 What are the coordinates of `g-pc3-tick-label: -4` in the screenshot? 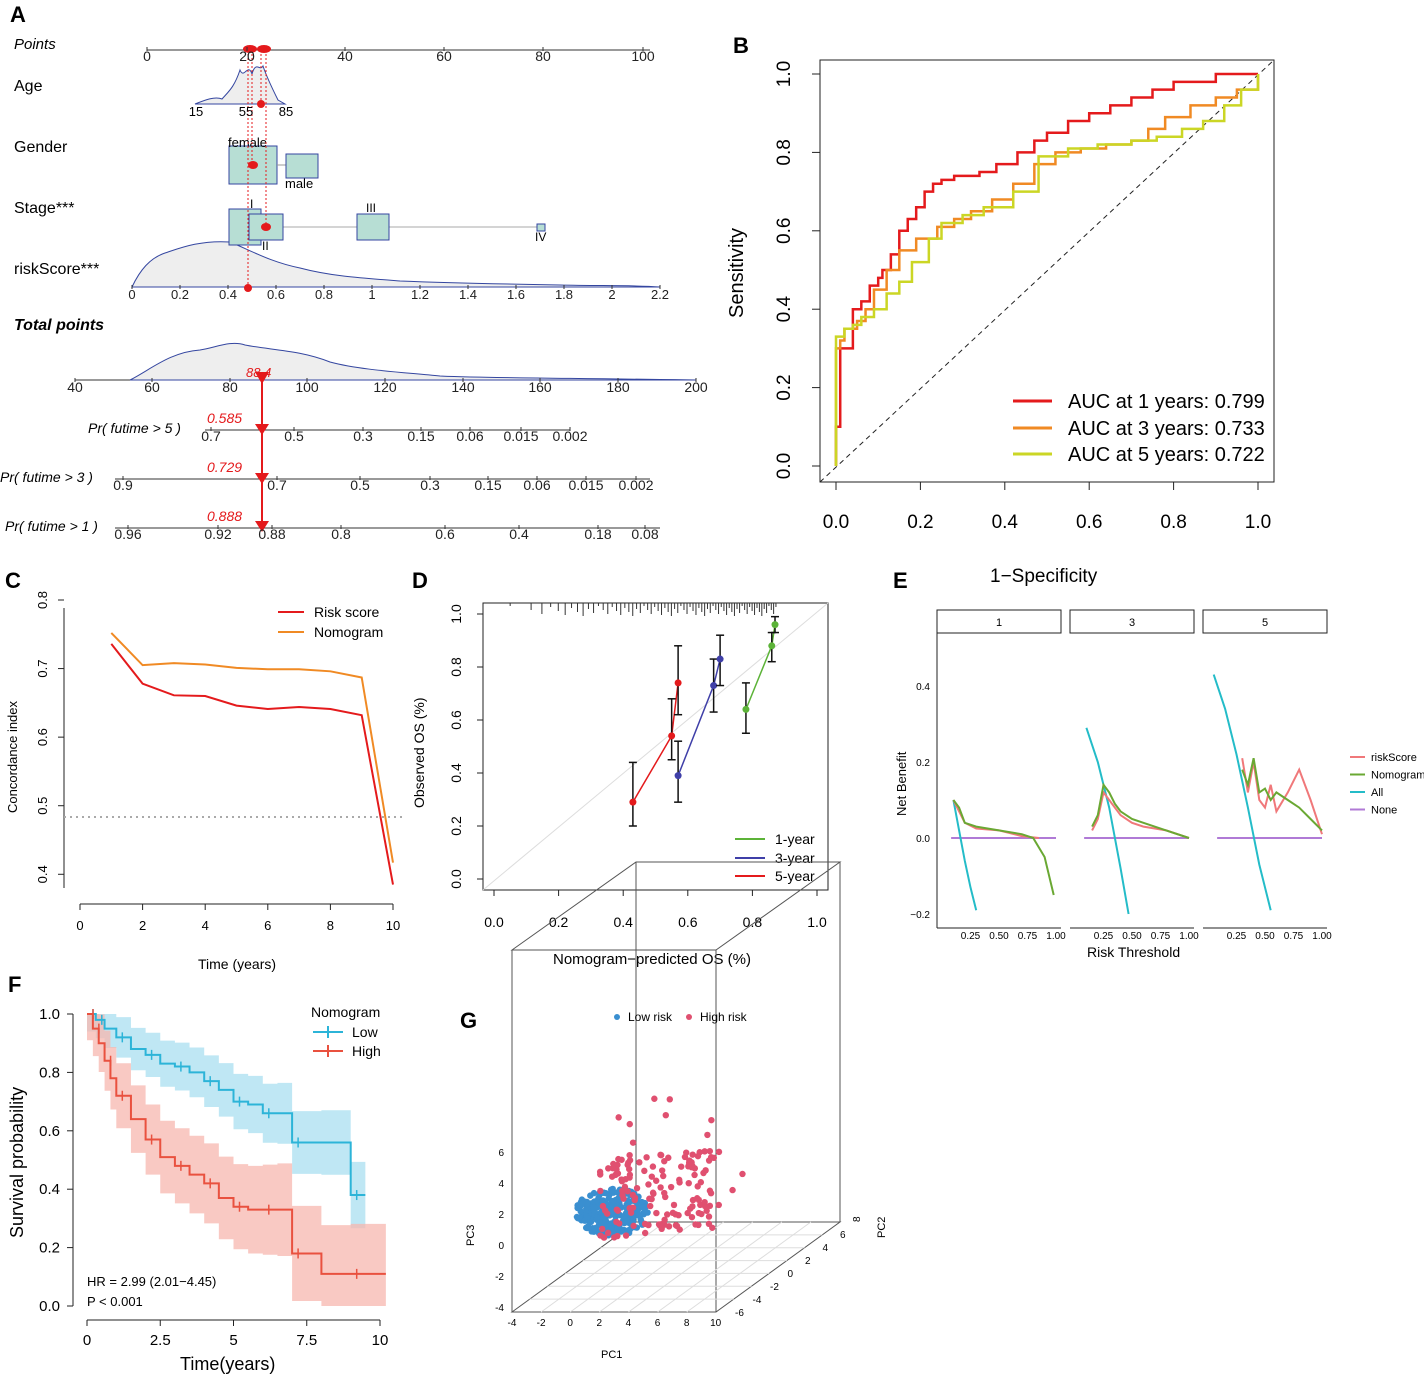 It's located at (499, 1308).